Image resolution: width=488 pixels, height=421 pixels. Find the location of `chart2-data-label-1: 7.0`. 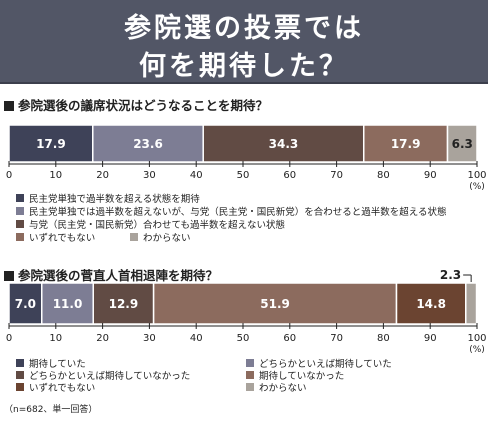

chart2-data-label-1: 7.0 is located at coordinates (25, 304).